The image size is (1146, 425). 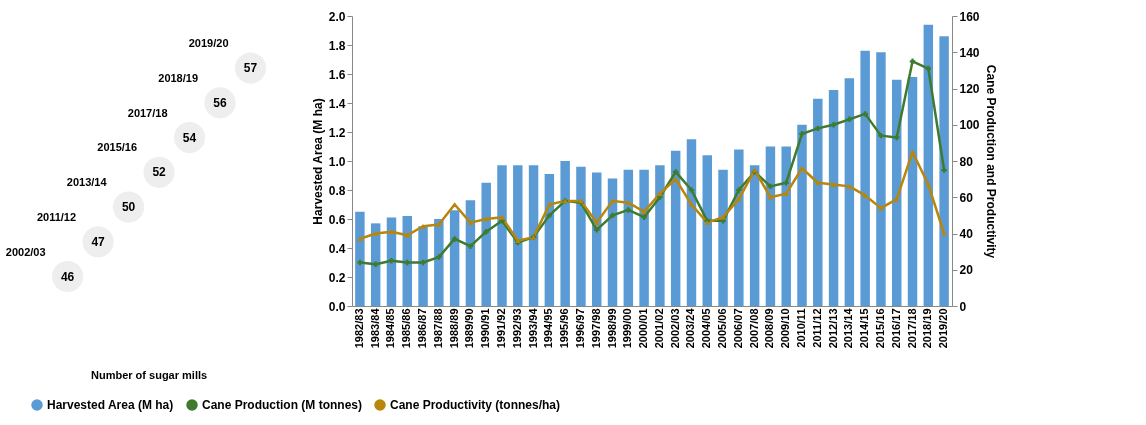 I want to click on y2-axis-title: Cane Production and Productivity, so click(x=990, y=161).